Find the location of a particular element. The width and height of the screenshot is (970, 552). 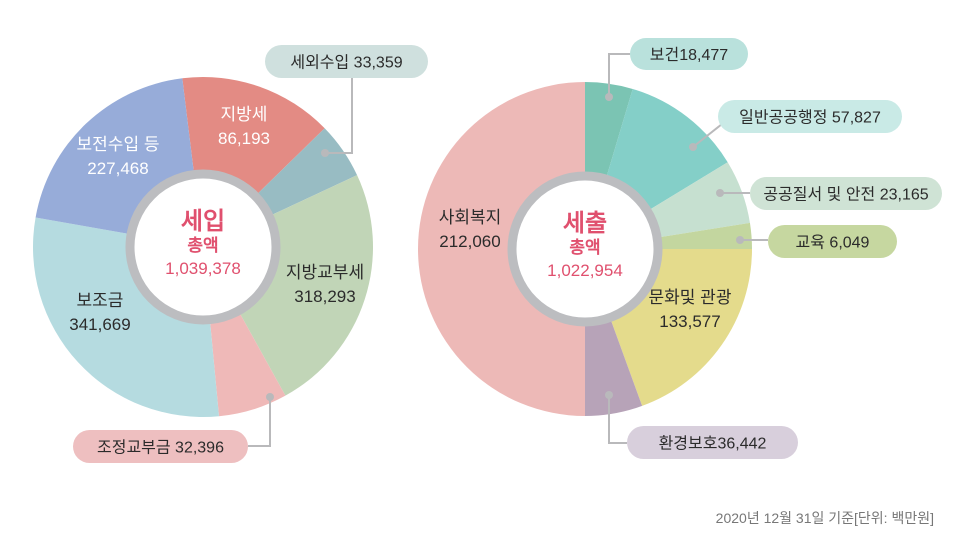

callout-label: 환경보호36,442 is located at coordinates (713, 444).